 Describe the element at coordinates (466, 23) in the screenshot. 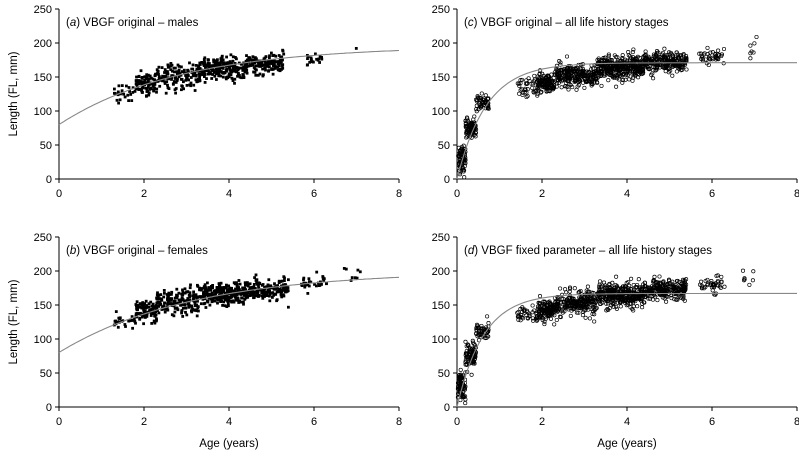

I see `panel-letter: (` at that location.